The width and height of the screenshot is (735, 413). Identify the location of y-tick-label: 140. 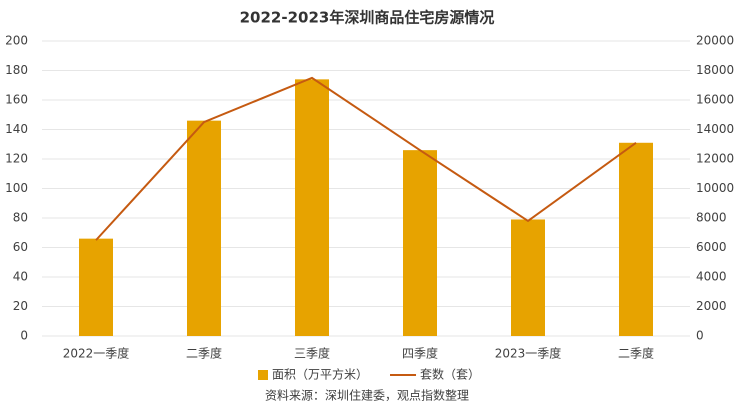
(16, 129).